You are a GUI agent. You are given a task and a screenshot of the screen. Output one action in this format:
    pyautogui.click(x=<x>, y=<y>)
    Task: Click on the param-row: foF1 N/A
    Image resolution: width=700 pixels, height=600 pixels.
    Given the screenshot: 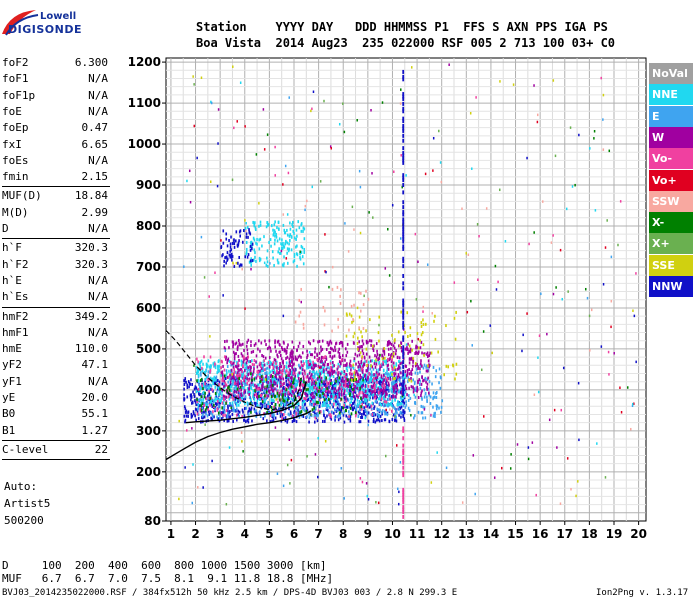 What is the action you would take?
    pyautogui.click(x=55, y=79)
    